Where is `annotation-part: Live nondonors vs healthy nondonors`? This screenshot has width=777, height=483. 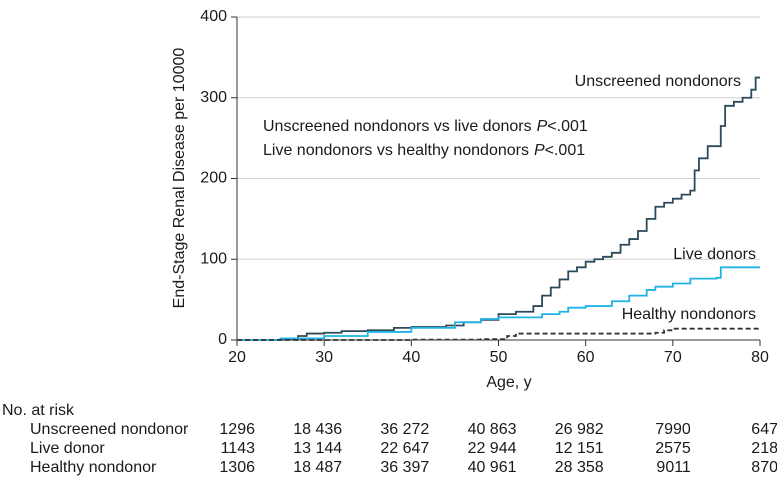
annotation-part: Live nondonors vs healthy nondonors is located at coordinates (396, 150).